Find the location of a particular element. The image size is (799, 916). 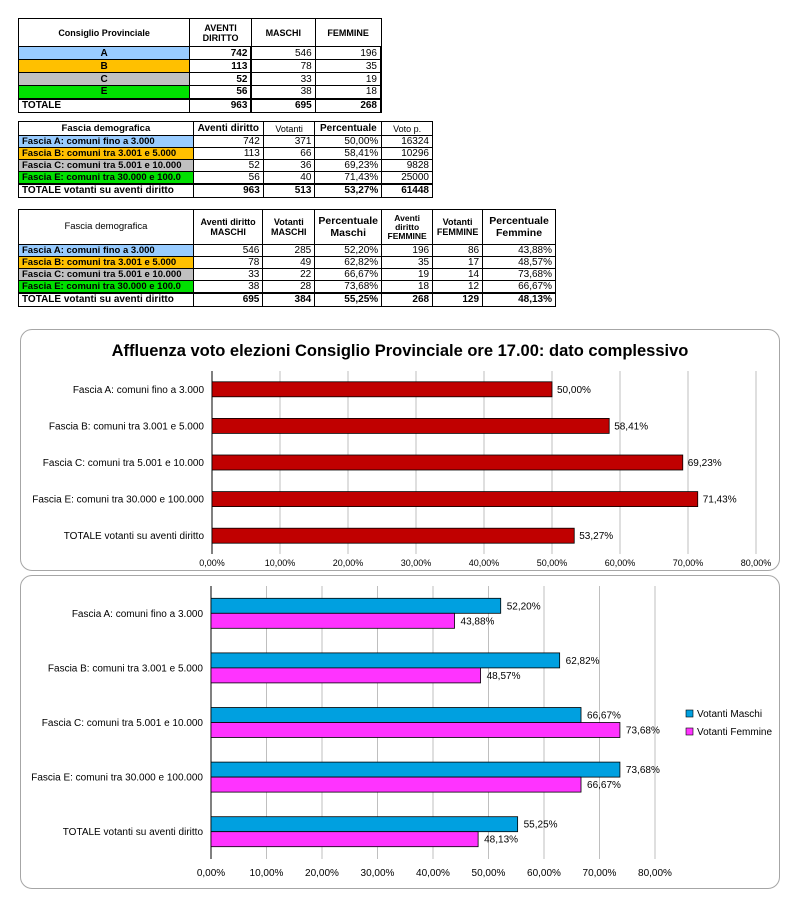

chart2-xtick-label: 50,00% is located at coordinates (489, 873).